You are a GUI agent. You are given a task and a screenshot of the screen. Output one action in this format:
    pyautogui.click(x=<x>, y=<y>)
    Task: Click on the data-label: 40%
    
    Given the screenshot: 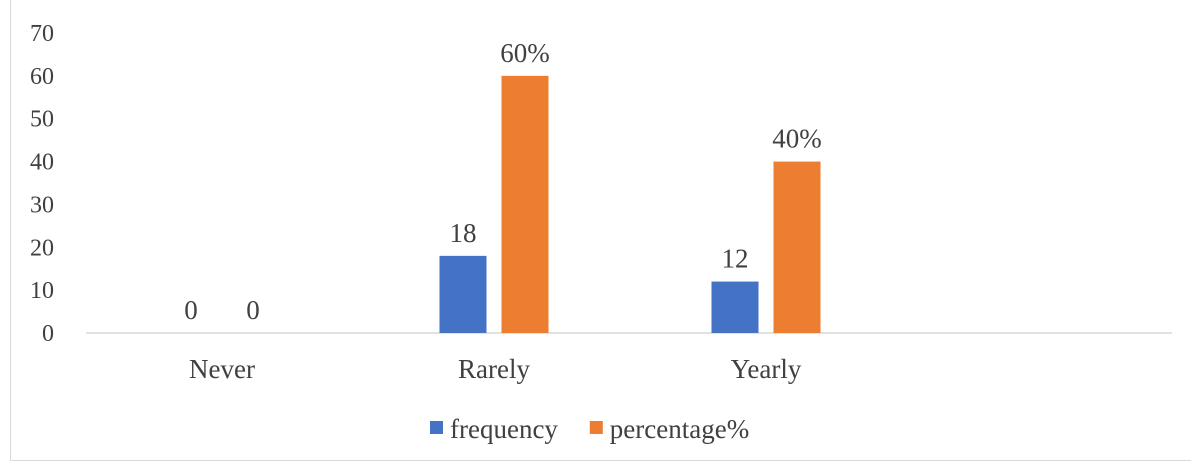 What is the action you would take?
    pyautogui.click(x=797, y=139)
    